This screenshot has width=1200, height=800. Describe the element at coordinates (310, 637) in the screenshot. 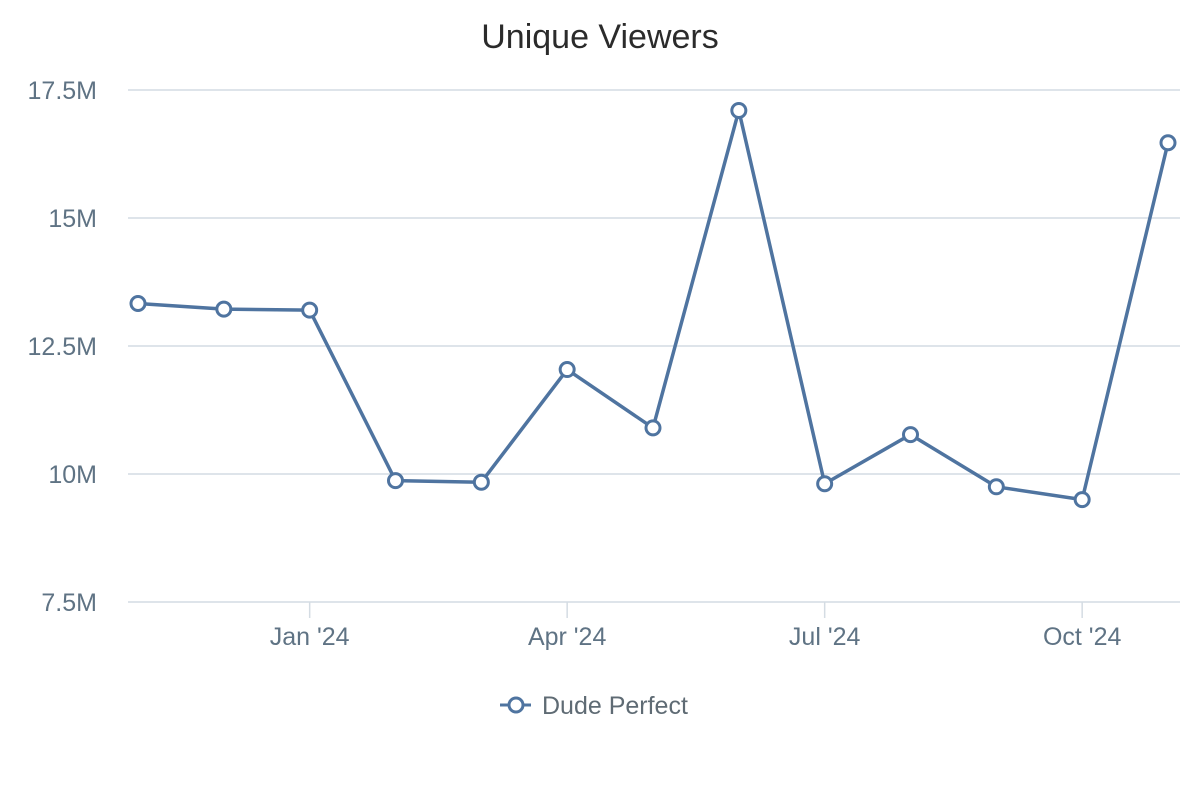

I see `x-tick-label: Jan '24` at that location.